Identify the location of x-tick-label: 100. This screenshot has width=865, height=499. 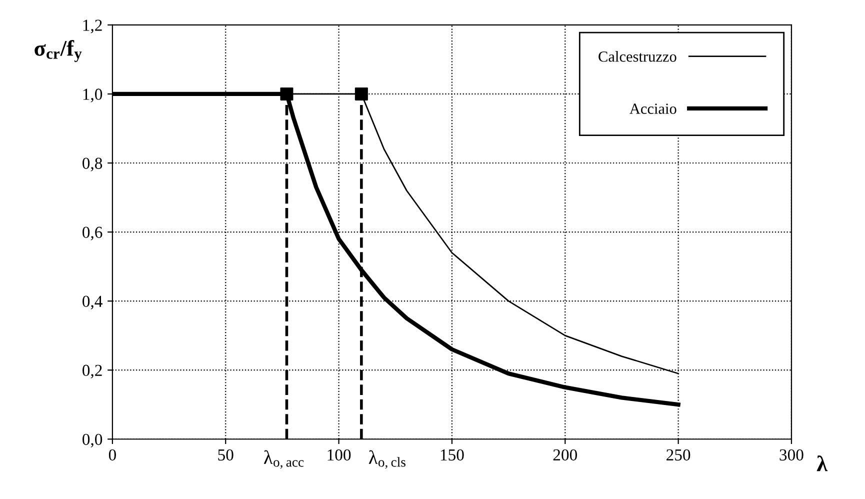
(339, 455).